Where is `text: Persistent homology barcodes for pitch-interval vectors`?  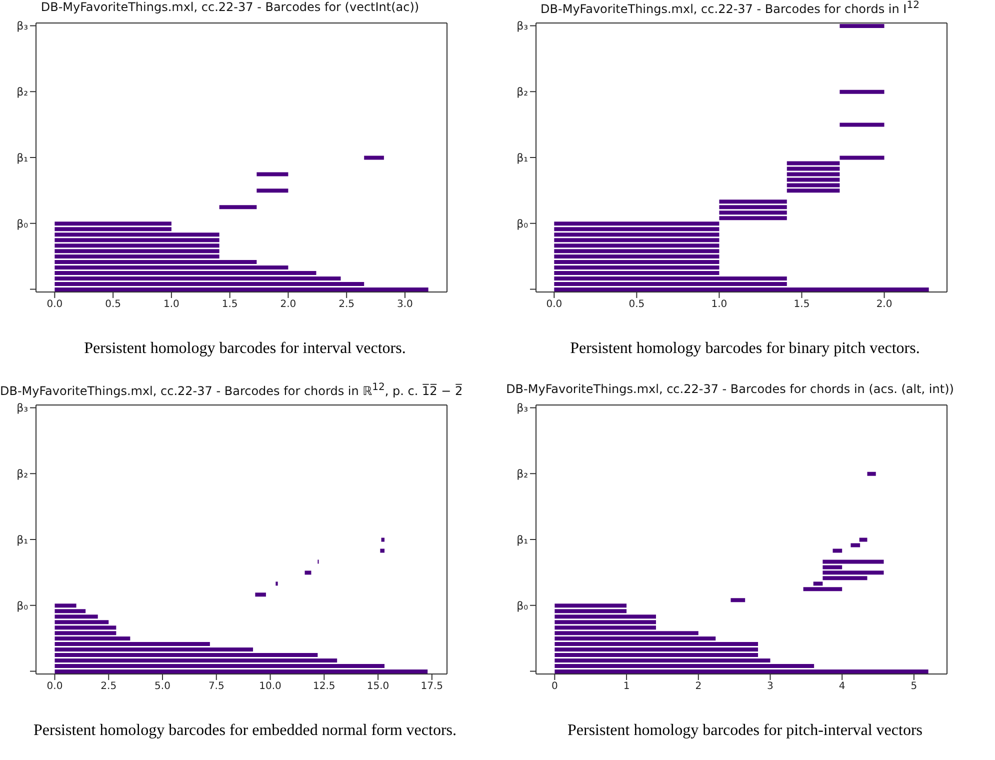
text: Persistent homology barcodes for pitch-interval vectors is located at coordinates (745, 731).